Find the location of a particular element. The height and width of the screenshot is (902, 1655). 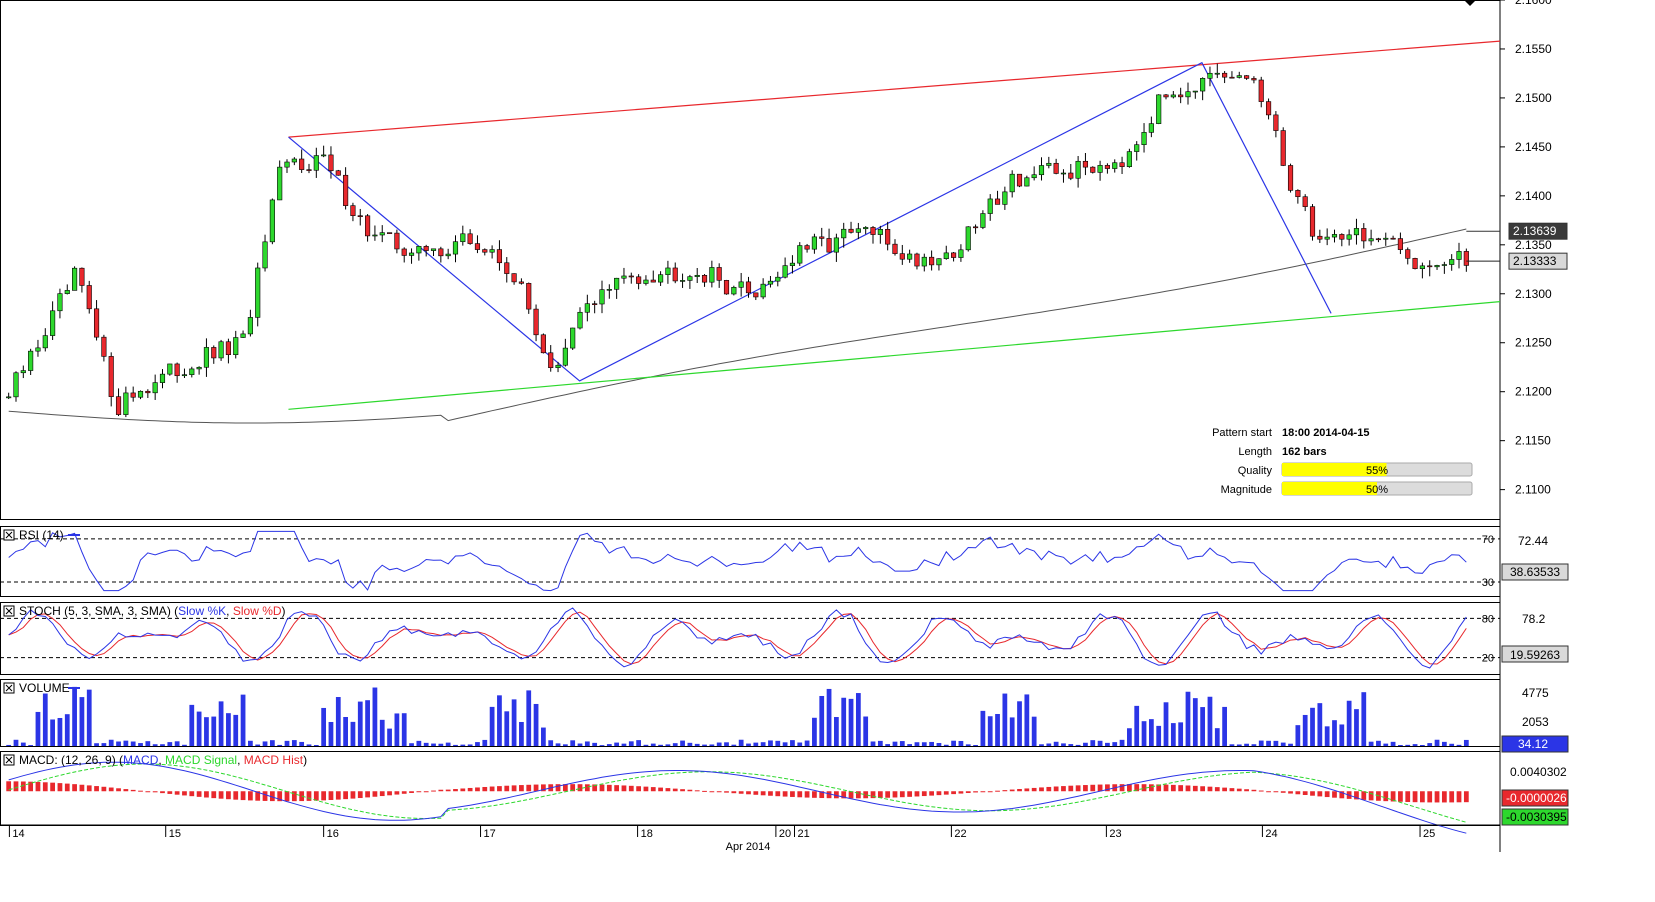

volume-title: VOLUME is located at coordinates (36, 688).